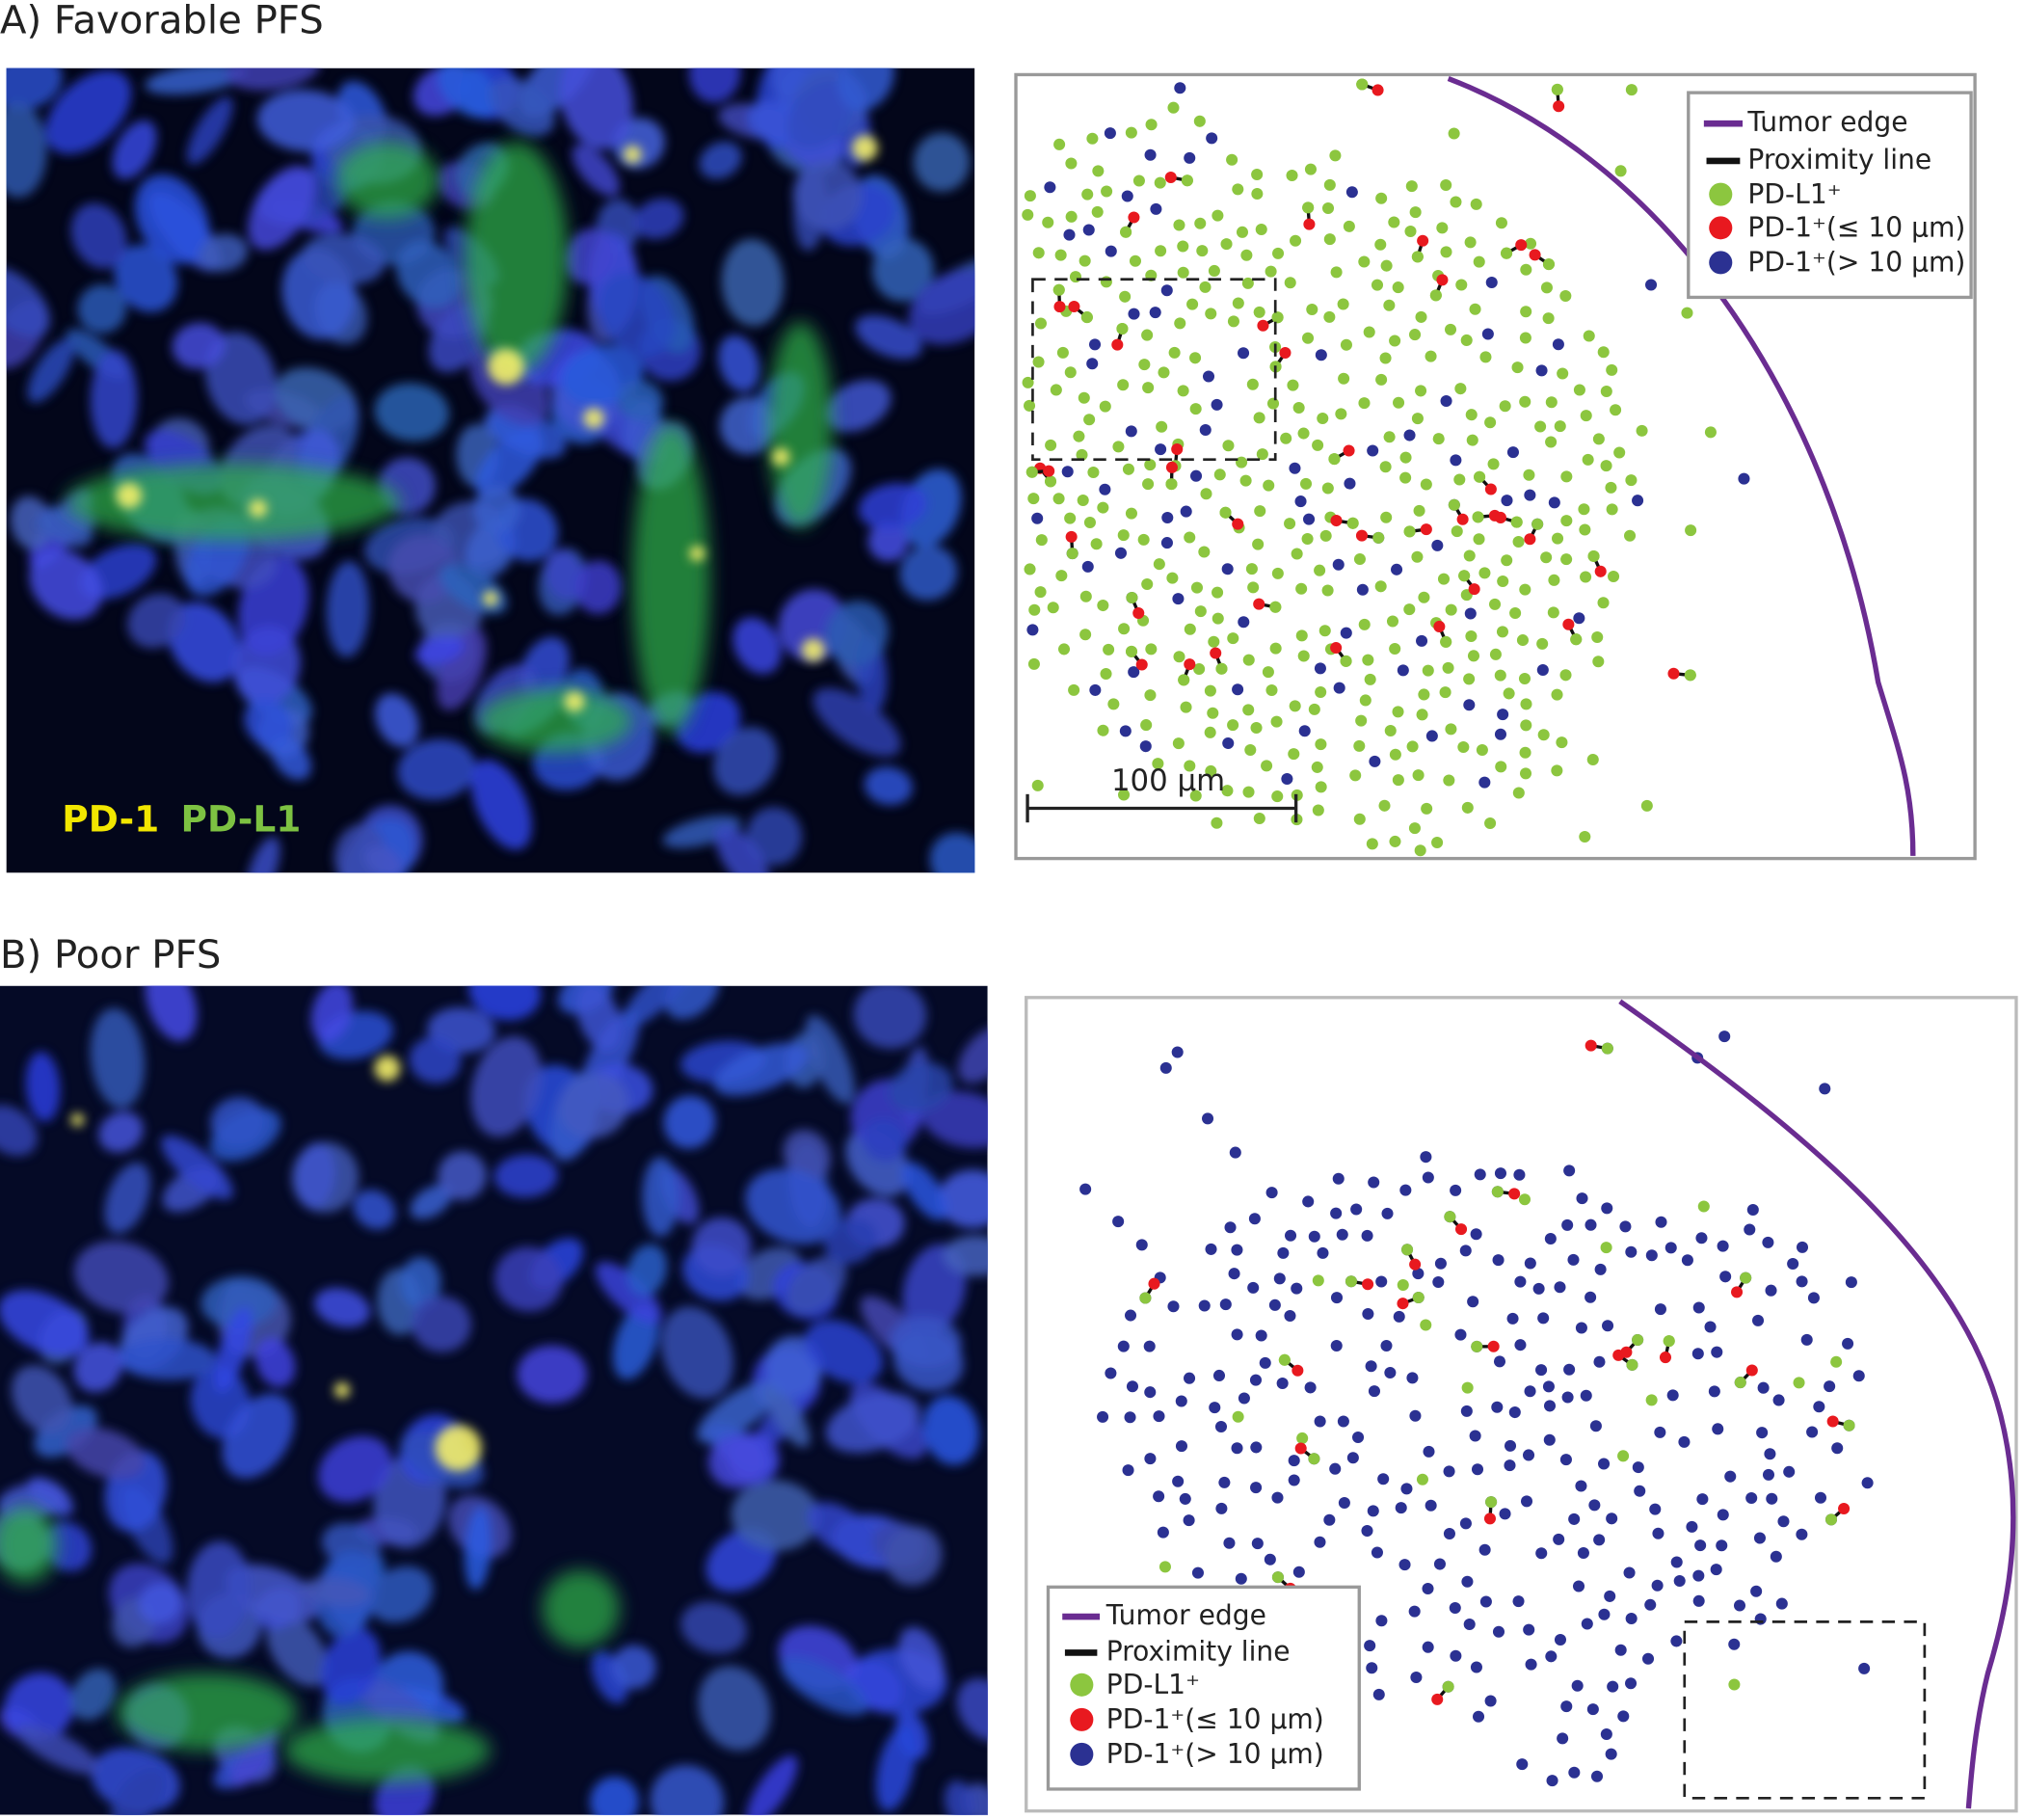 The image size is (2024, 1820). Describe the element at coordinates (1154, 370) in the screenshot. I see `zoom-box` at that location.